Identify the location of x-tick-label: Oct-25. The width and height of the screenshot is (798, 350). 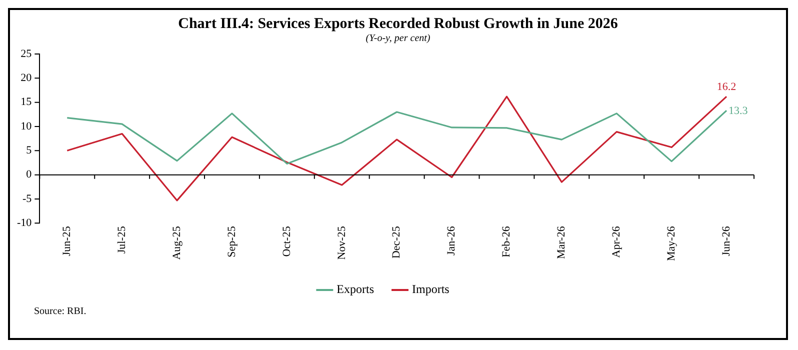
(286, 241).